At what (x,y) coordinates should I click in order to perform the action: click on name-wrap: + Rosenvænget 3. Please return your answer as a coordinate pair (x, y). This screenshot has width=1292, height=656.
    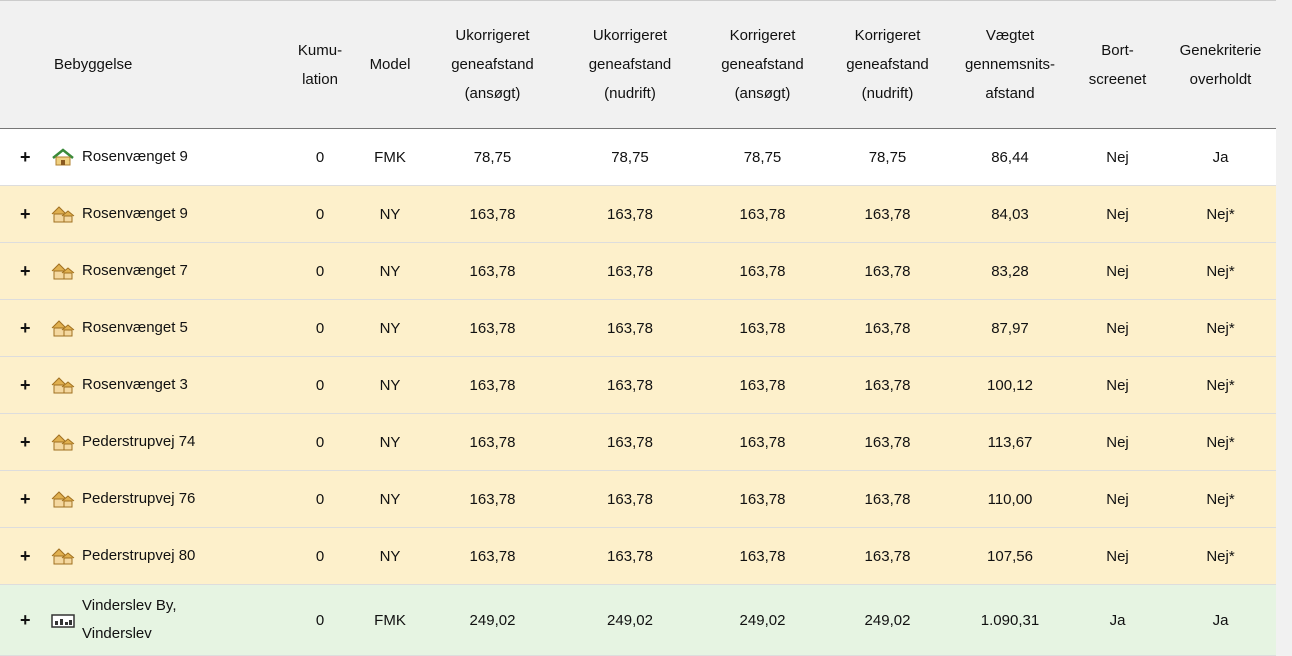
    Looking at the image, I should click on (142, 385).